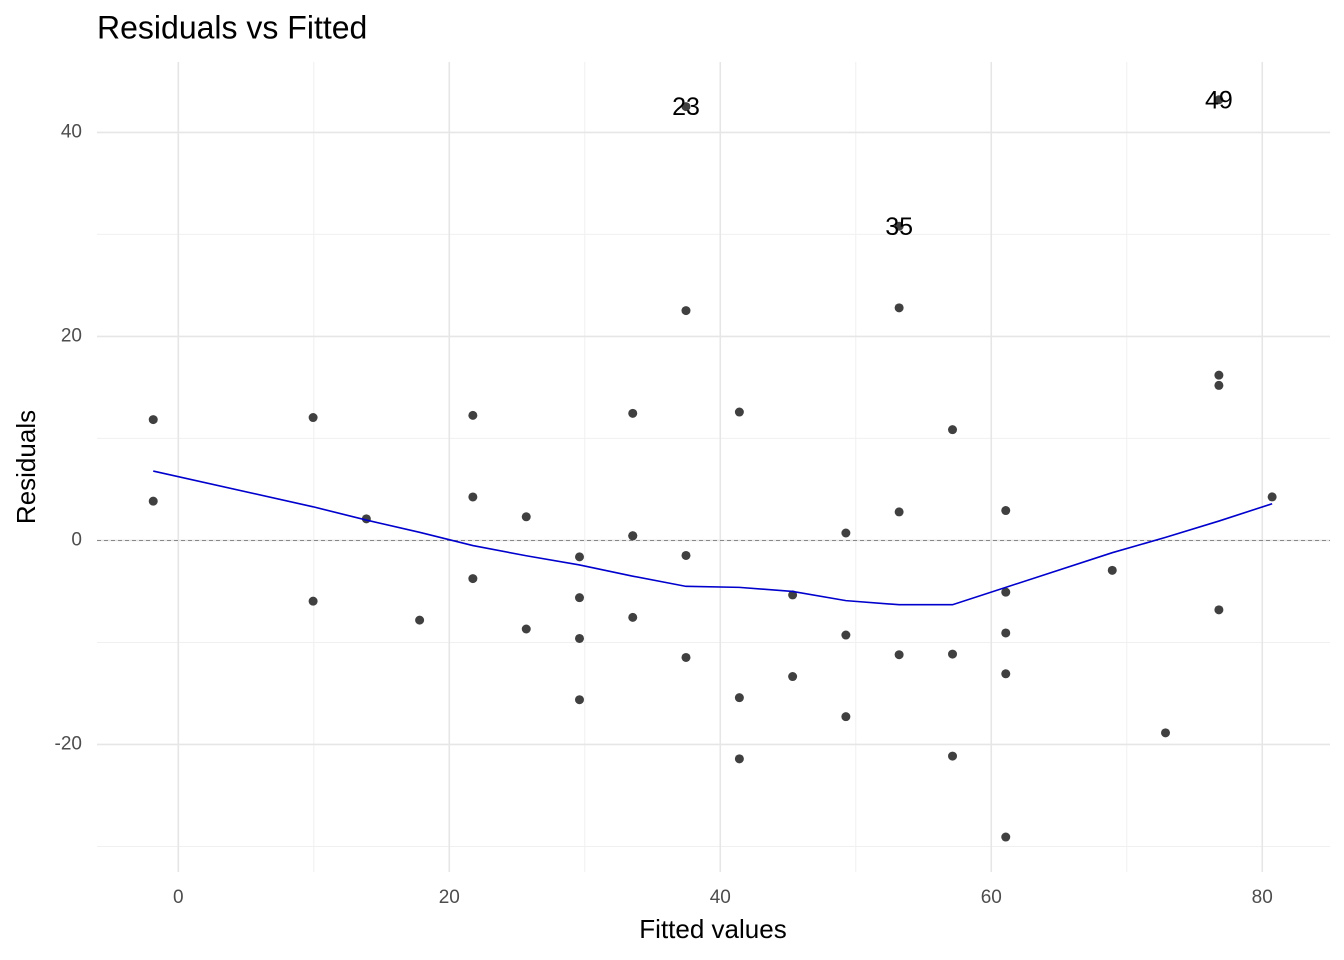 This screenshot has height=960, width=1344. I want to click on y-tick-label: 40, so click(71, 131).